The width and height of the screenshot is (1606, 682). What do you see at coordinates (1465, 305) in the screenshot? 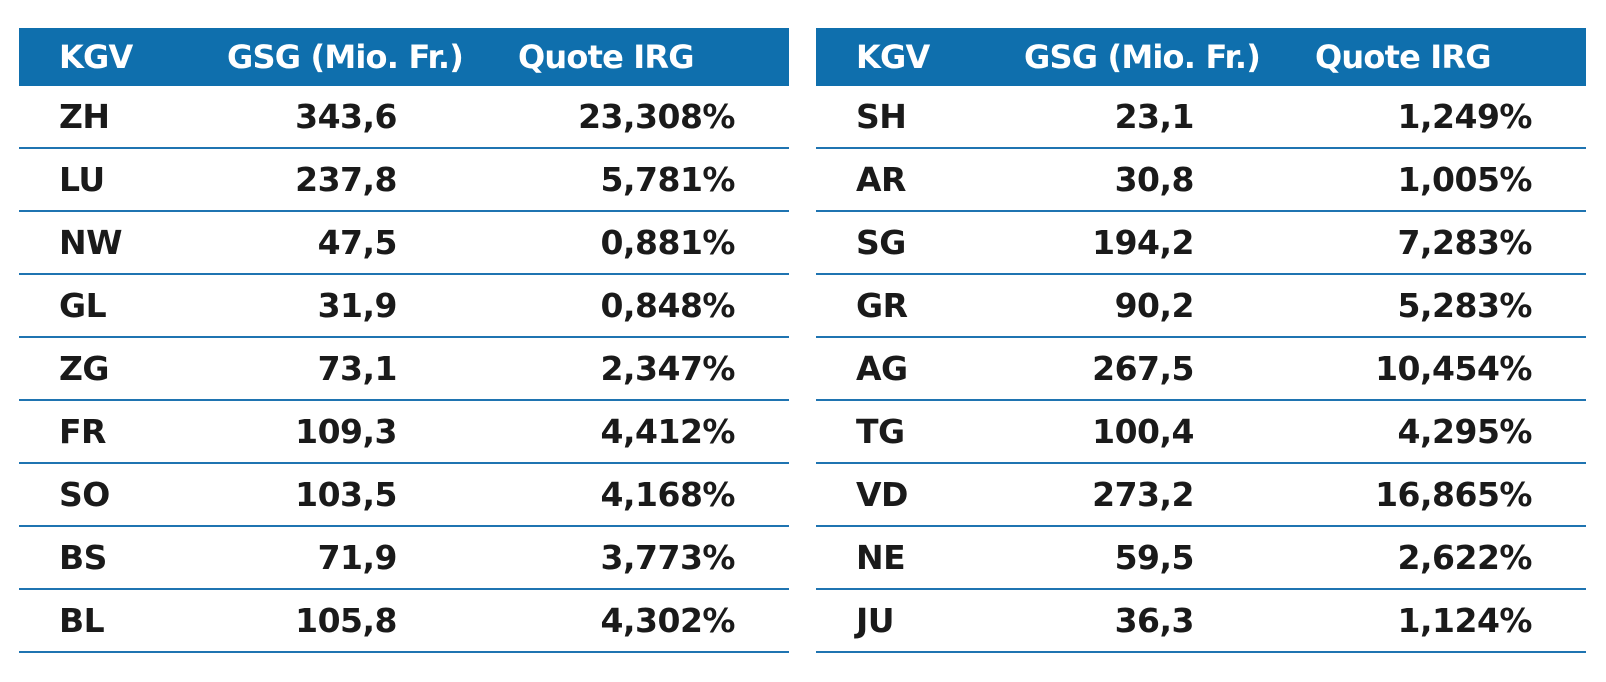
I see `cell-quote-irg: 5,283%` at bounding box center [1465, 305].